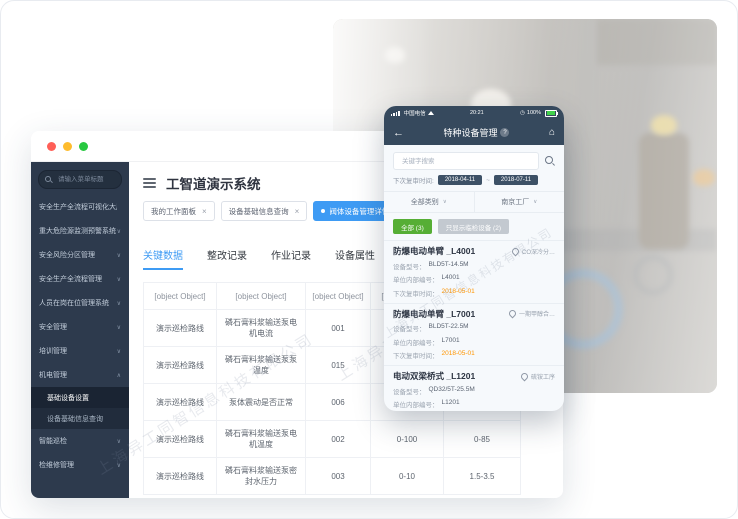  I want to click on sidebar-item: 设备基础信息查询, so click(80, 418).